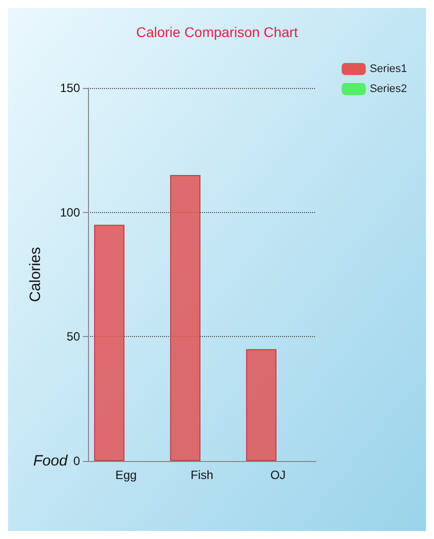  What do you see at coordinates (388, 89) in the screenshot?
I see `legend-label: Series2` at bounding box center [388, 89].